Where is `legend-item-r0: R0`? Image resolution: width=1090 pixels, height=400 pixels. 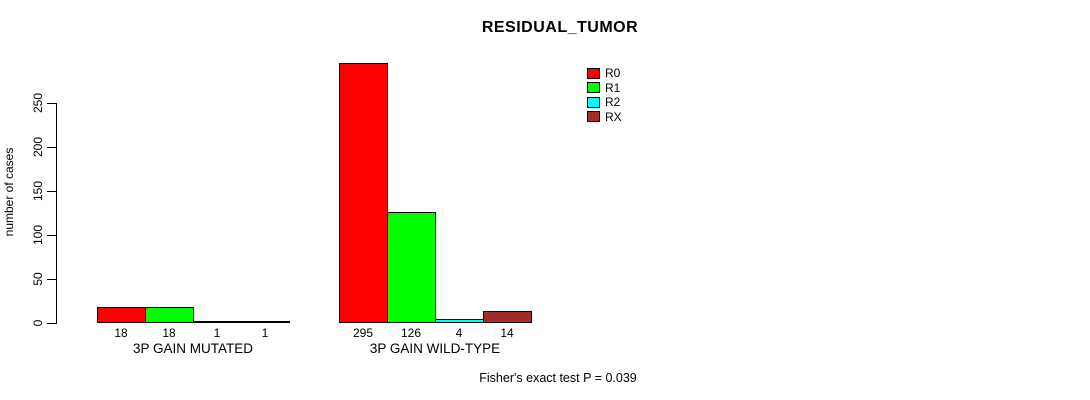
legend-item-r0: R0 is located at coordinates (604, 73).